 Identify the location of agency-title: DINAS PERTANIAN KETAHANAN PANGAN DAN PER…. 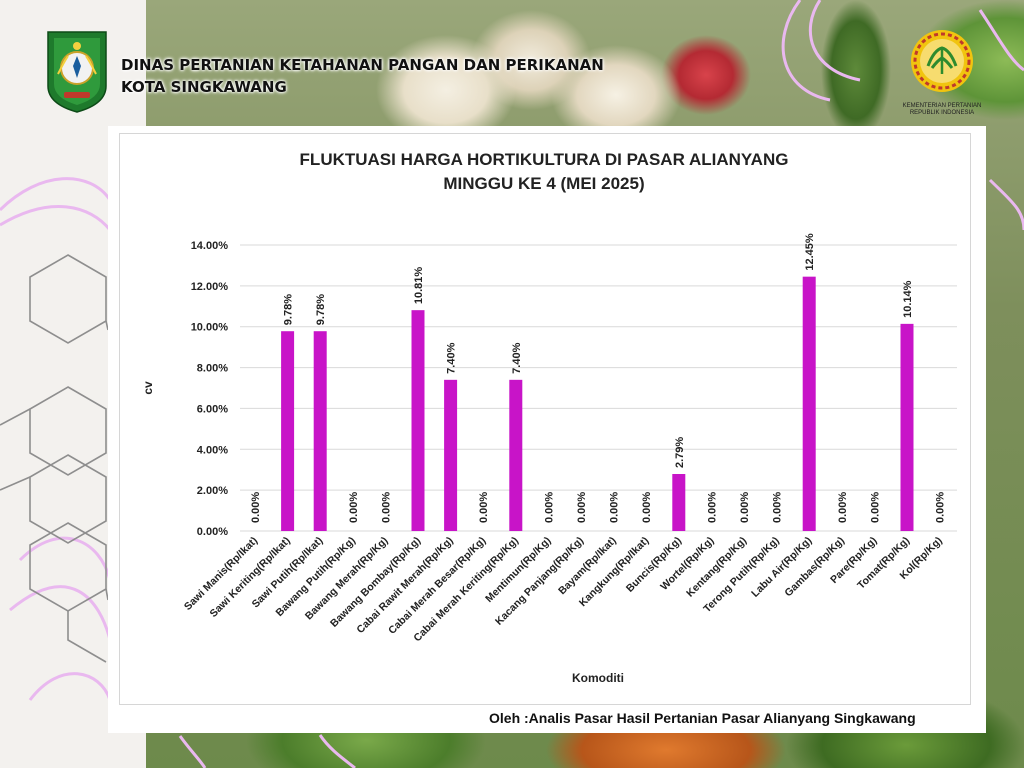
(362, 76).